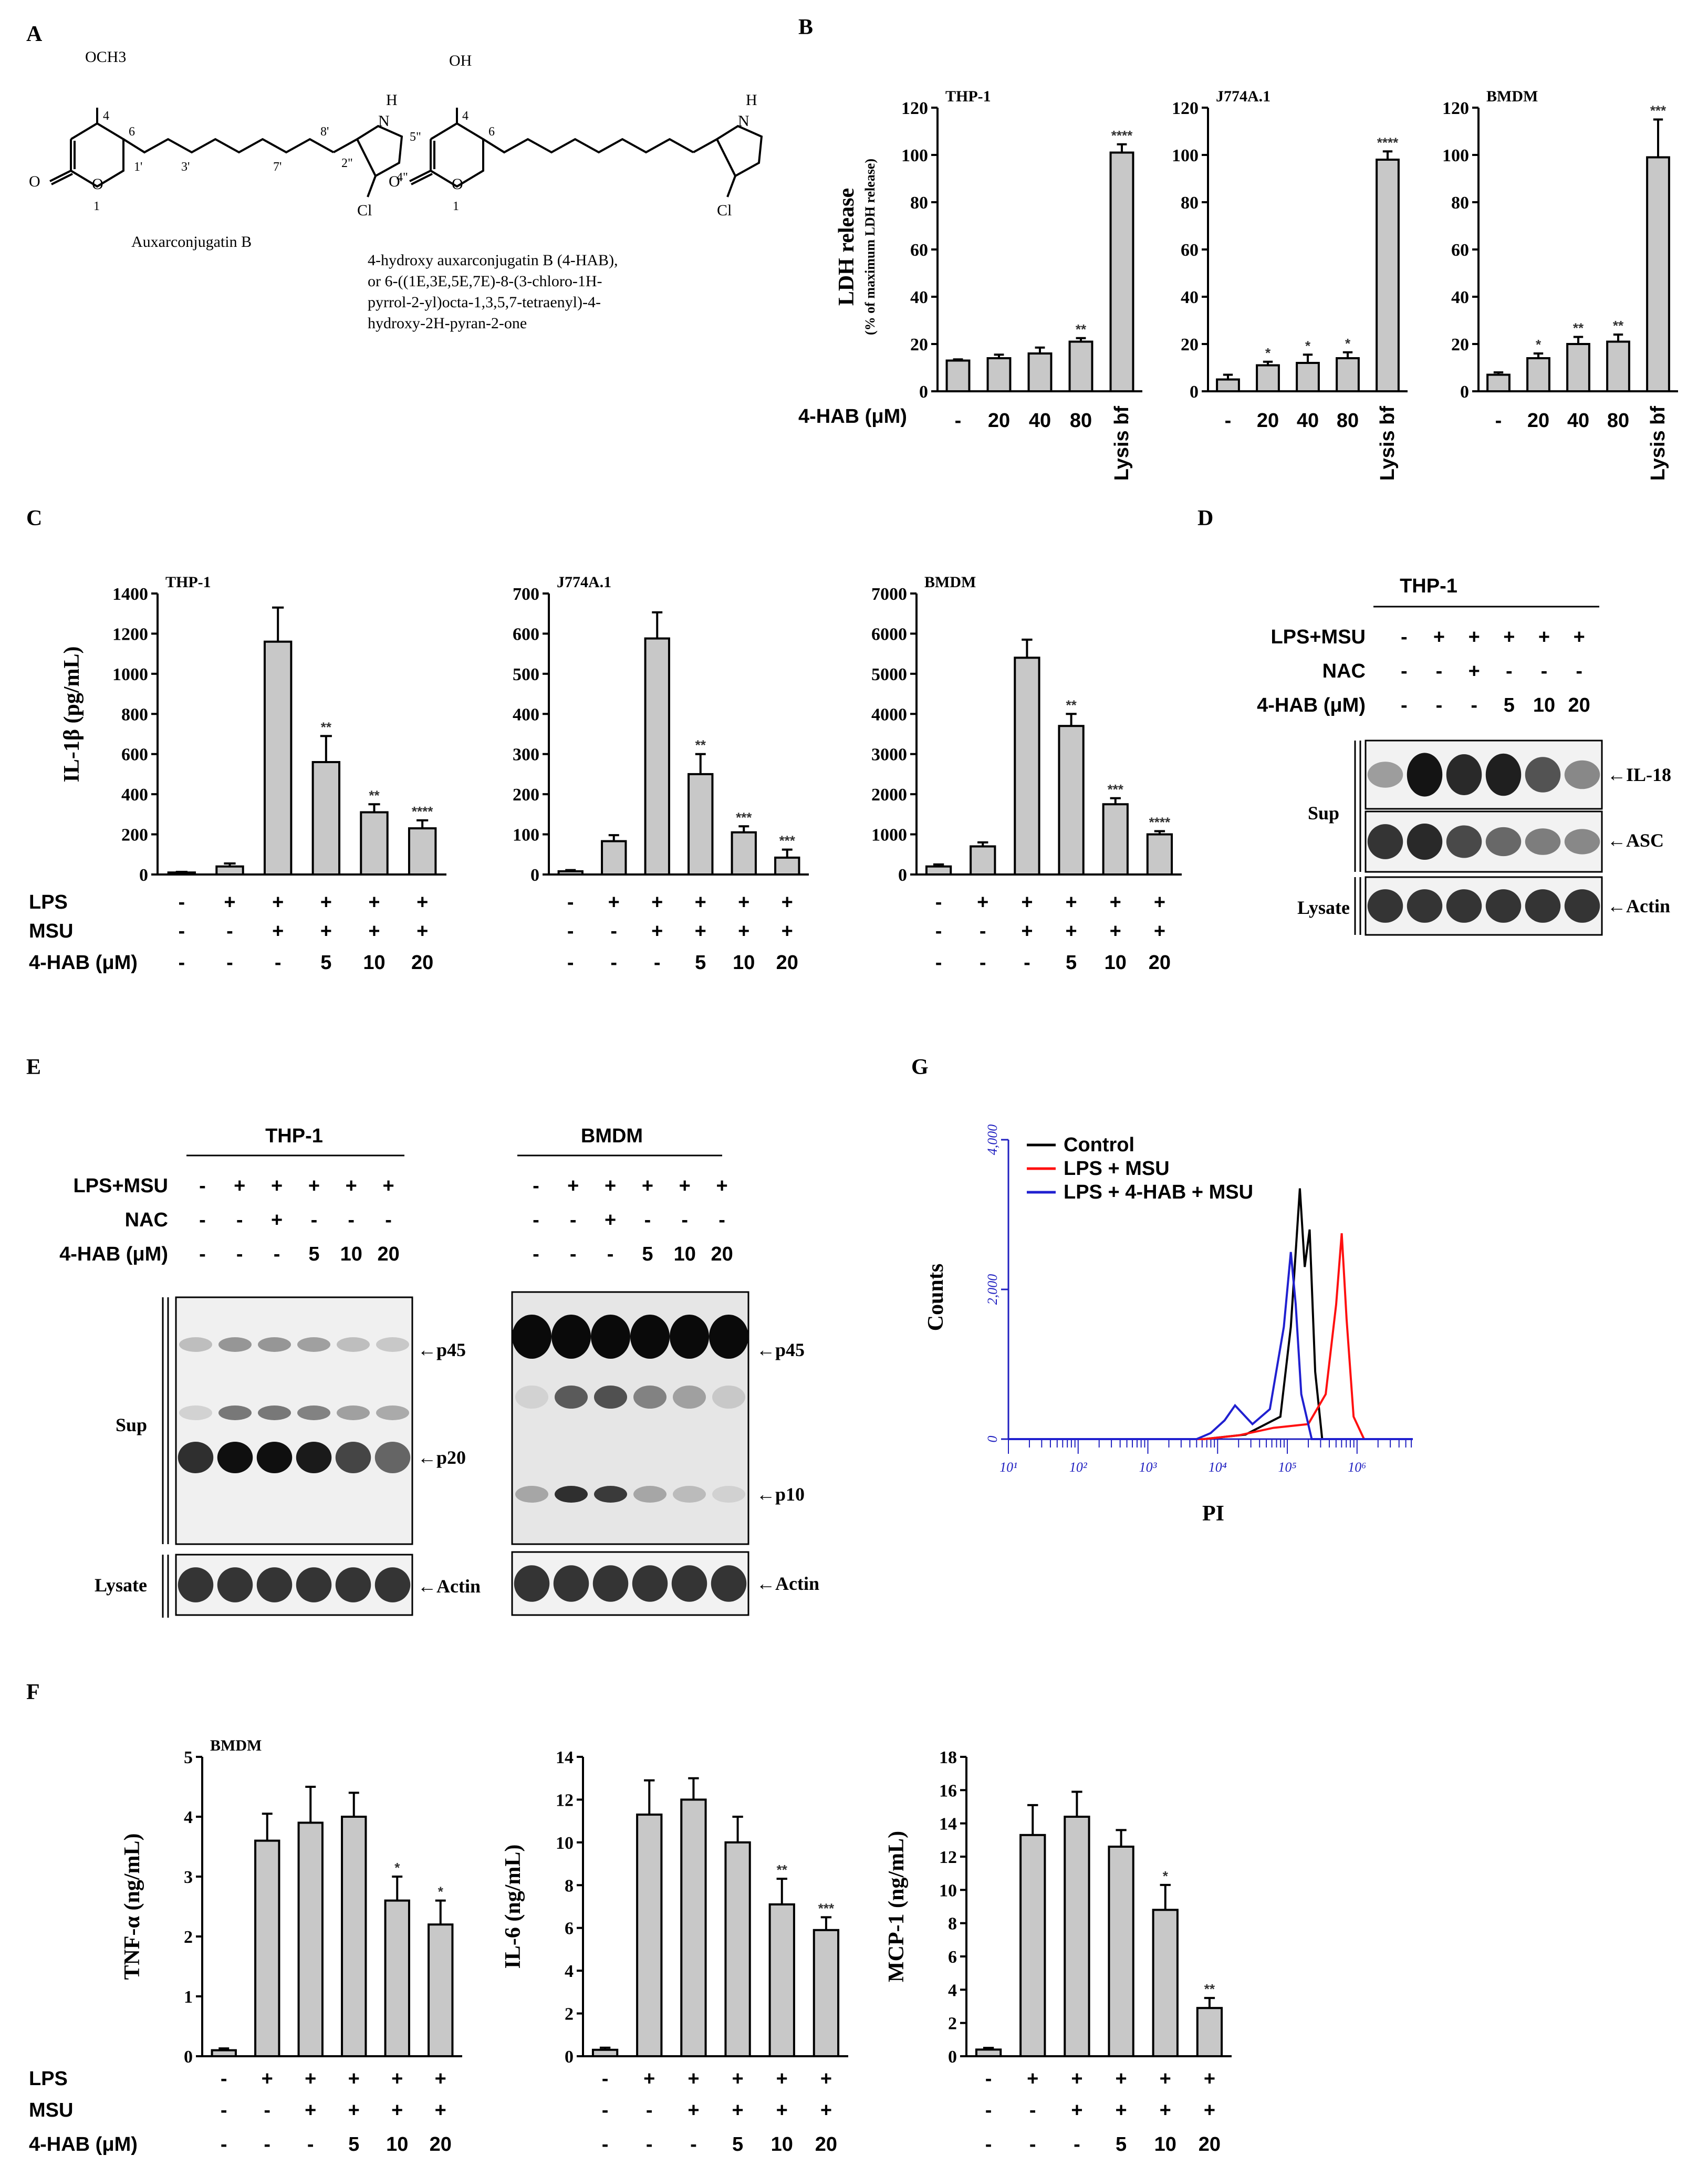 Image resolution: width=1708 pixels, height=2166 pixels. Describe the element at coordinates (374, 963) in the screenshot. I see `condition-value: 10` at that location.